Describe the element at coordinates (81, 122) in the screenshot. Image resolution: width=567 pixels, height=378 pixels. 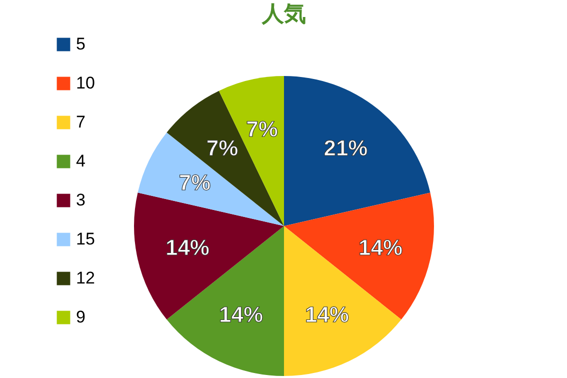
I see `legend-label: 7` at that location.